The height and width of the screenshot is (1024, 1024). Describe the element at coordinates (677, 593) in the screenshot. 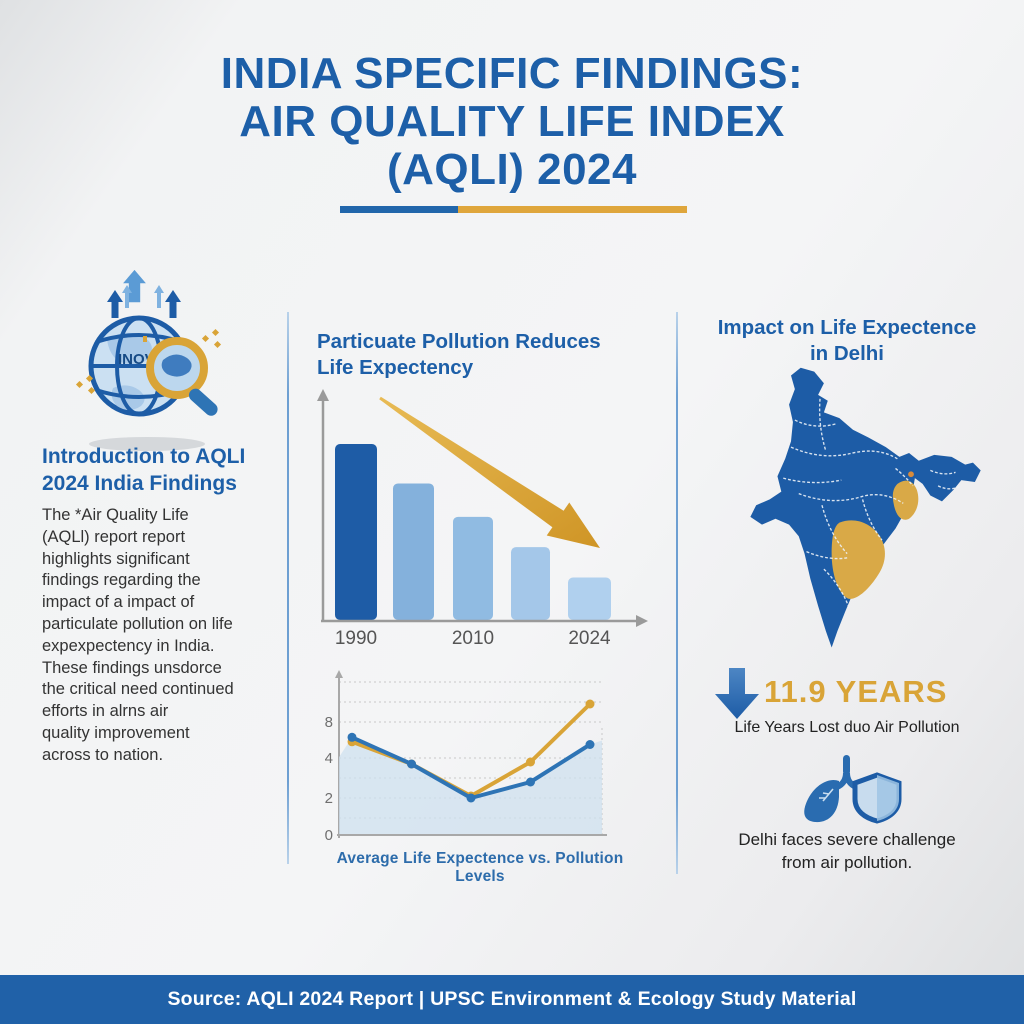

I see `column-divider-right` at that location.